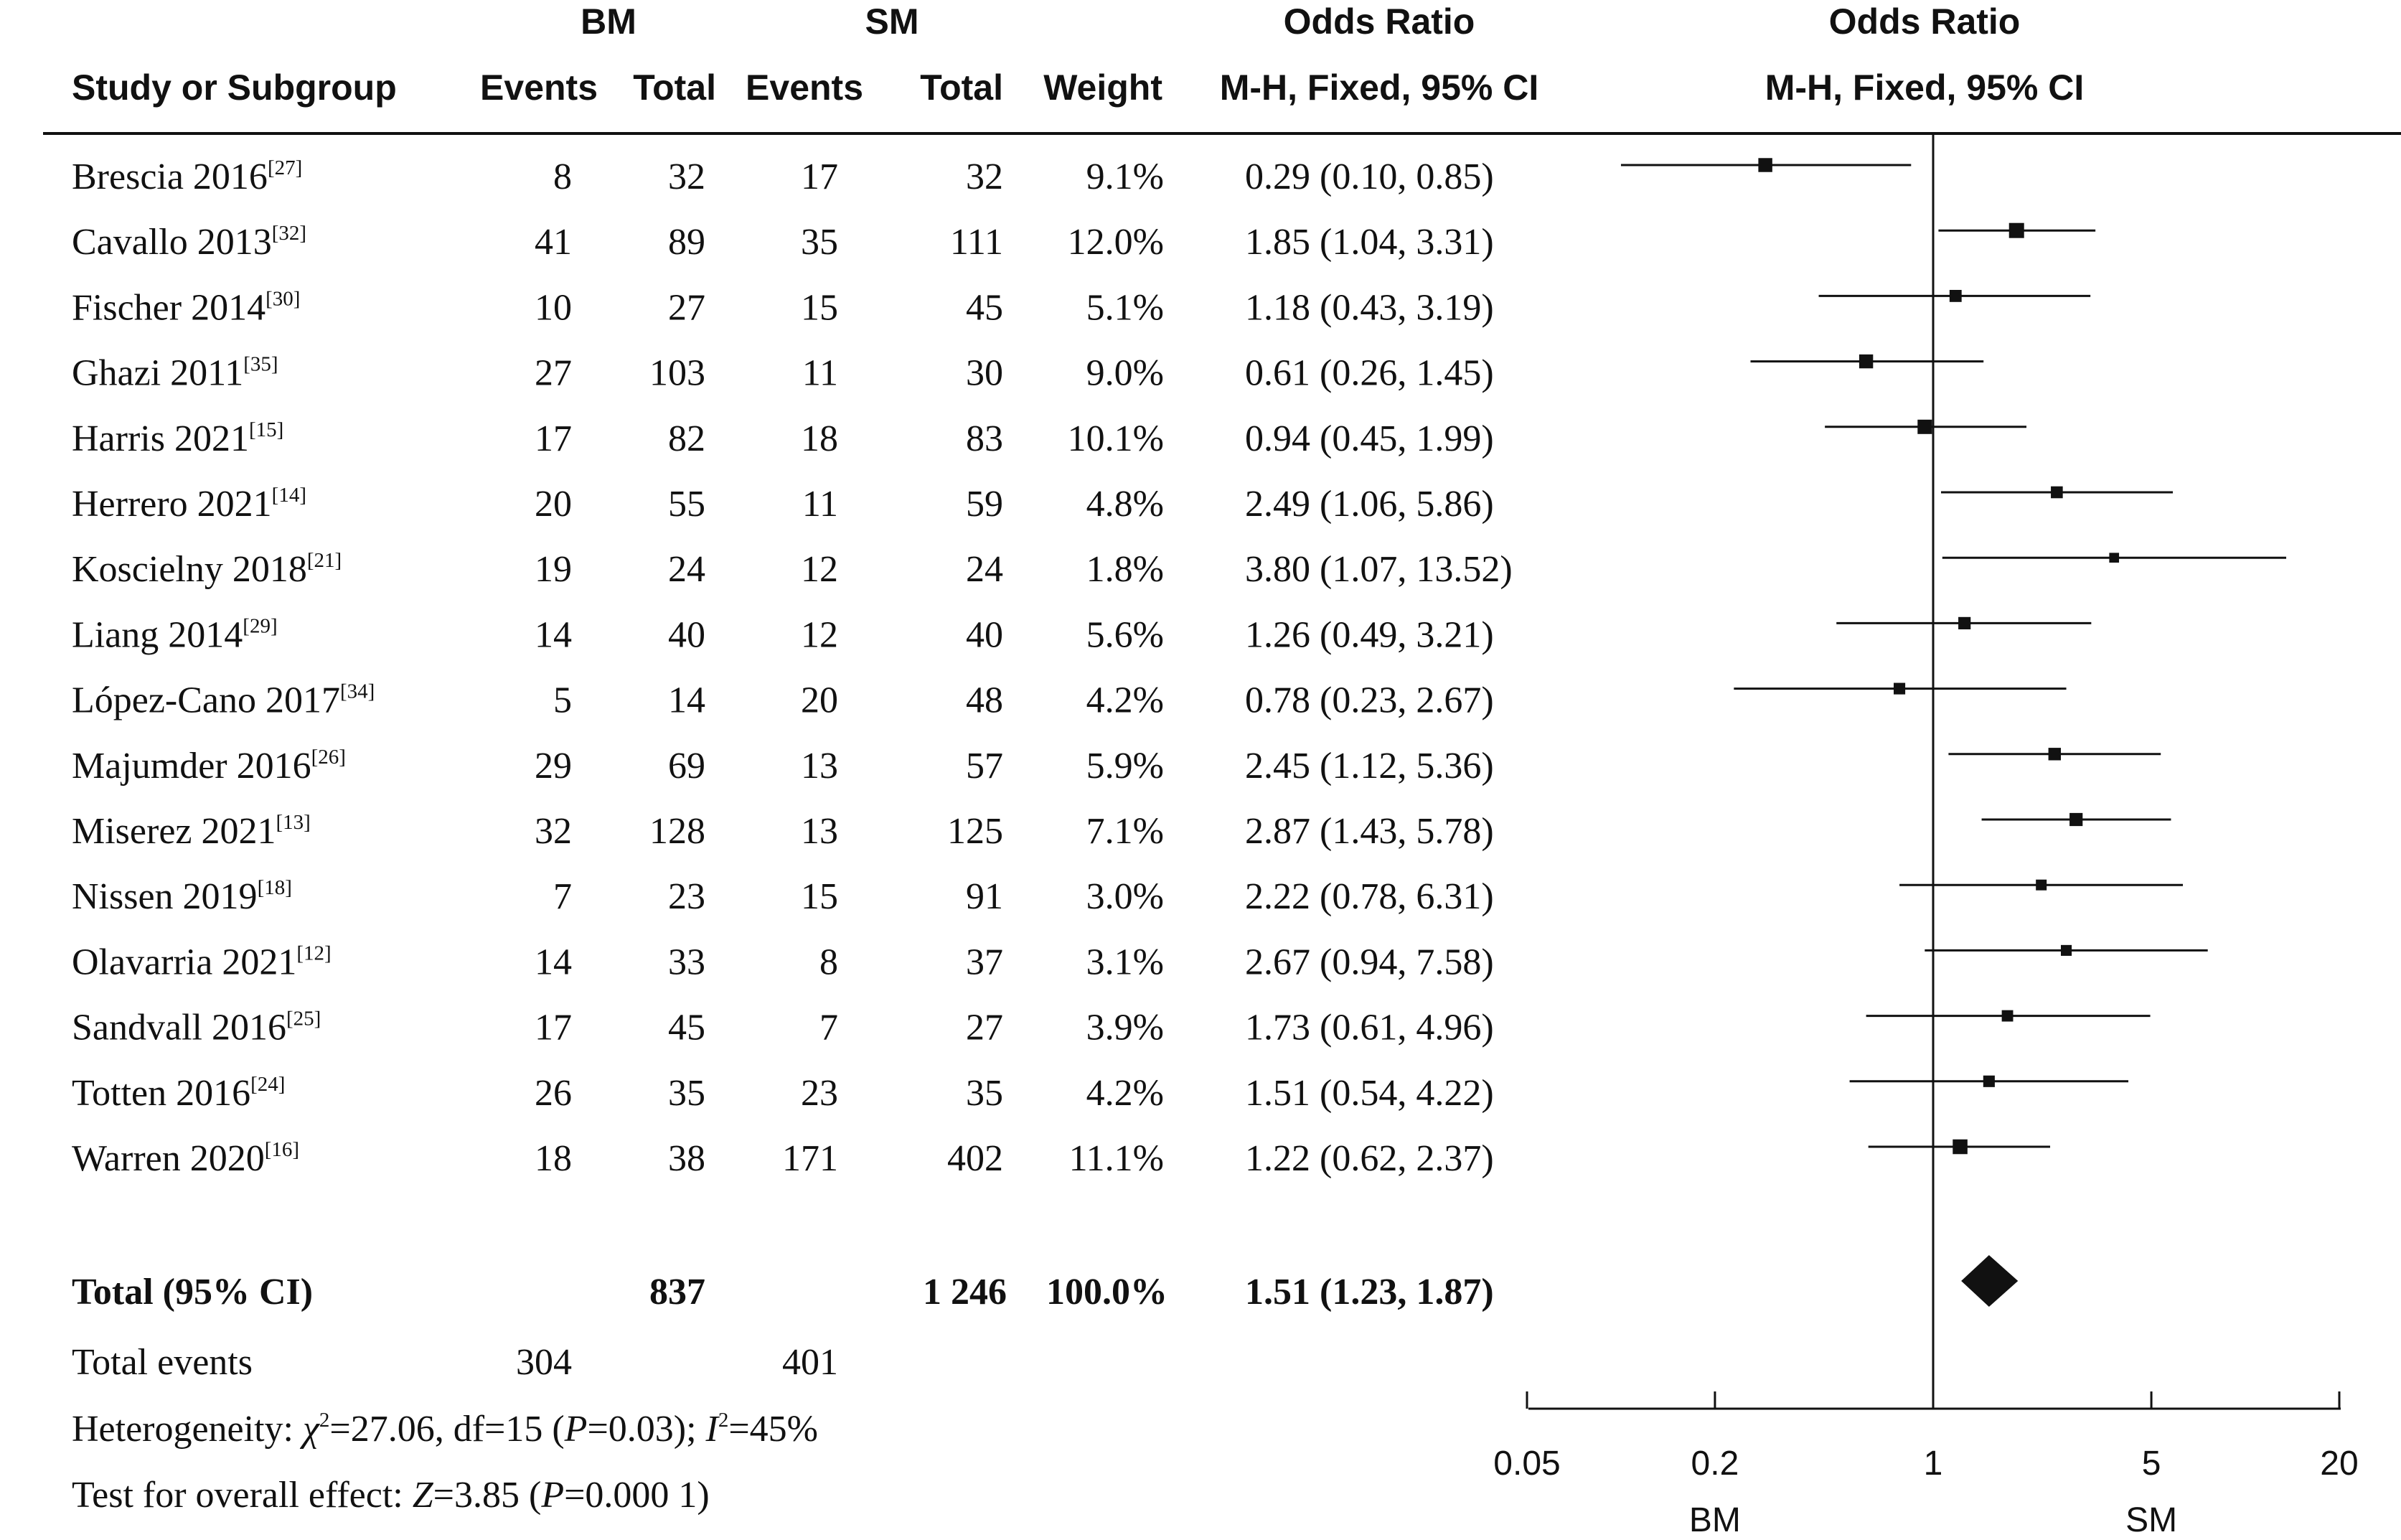 Image resolution: width=2401 pixels, height=1540 pixels. I want to click on total-n1: 837, so click(677, 1292).